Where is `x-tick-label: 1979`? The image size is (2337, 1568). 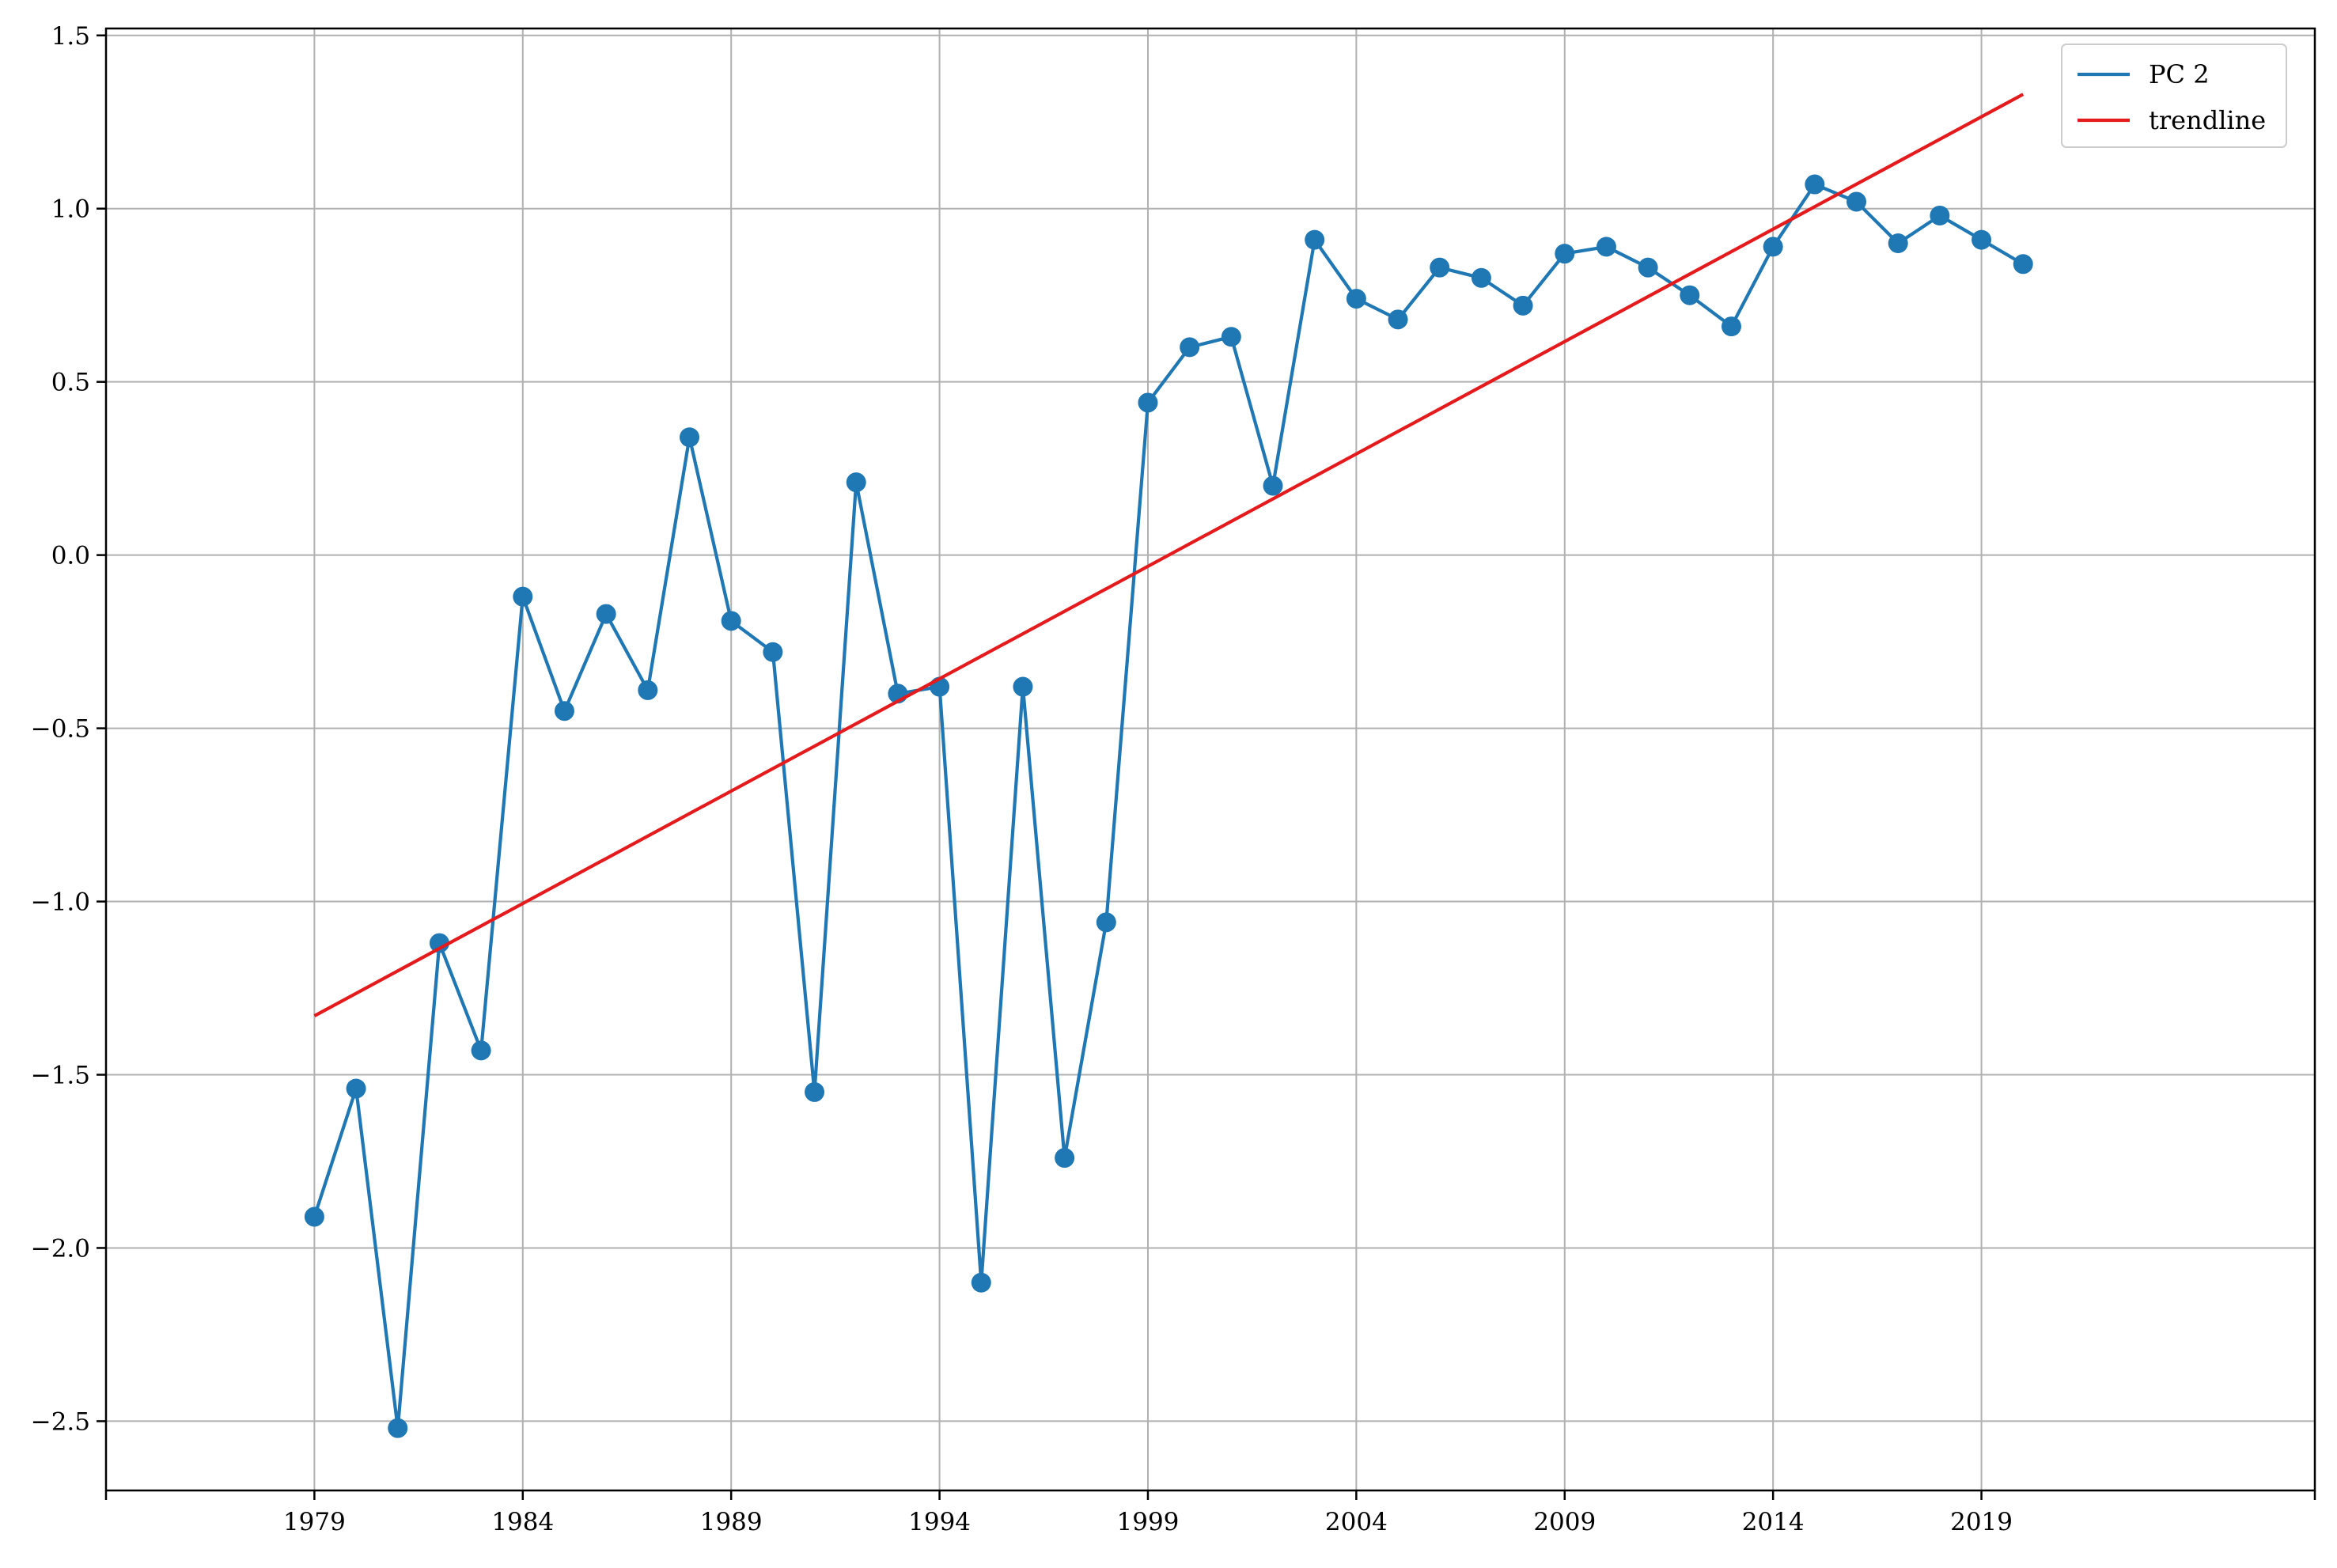 x-tick-label: 1979 is located at coordinates (314, 1522).